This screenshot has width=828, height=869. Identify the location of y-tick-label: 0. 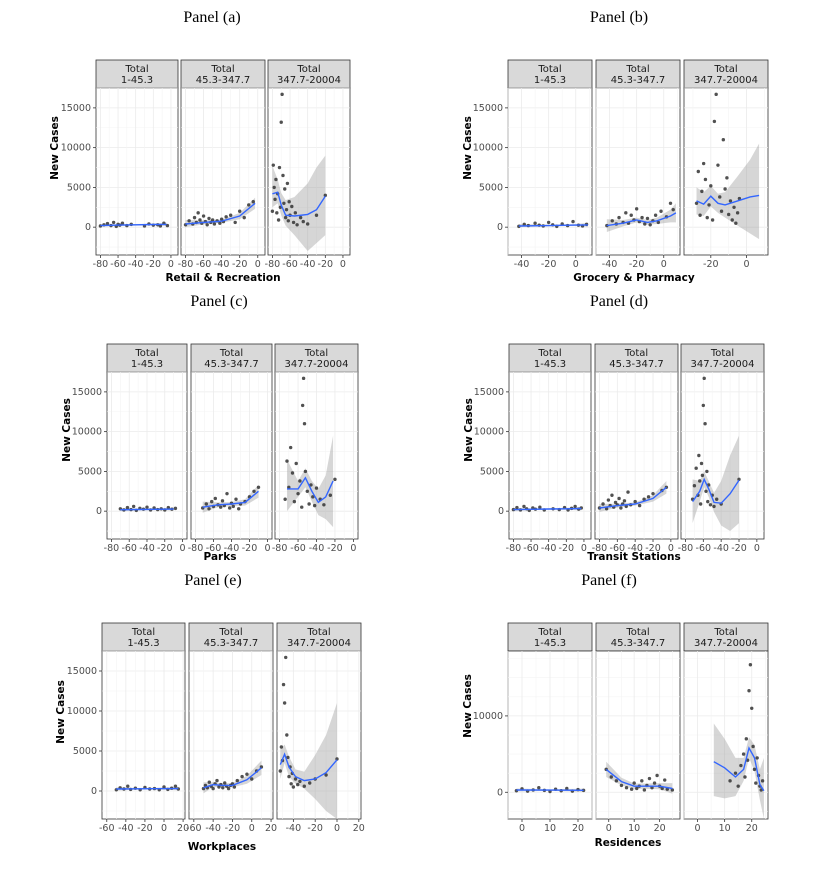
(500, 227).